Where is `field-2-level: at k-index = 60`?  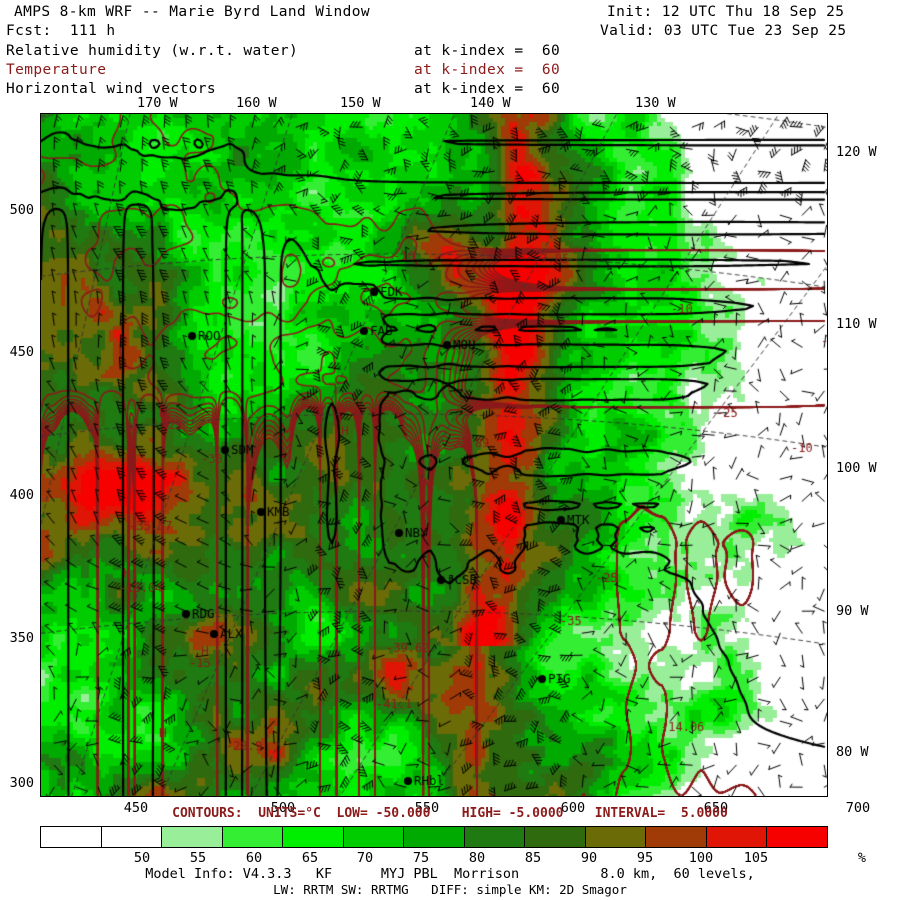 field-2-level: at k-index = 60 is located at coordinates (487, 70).